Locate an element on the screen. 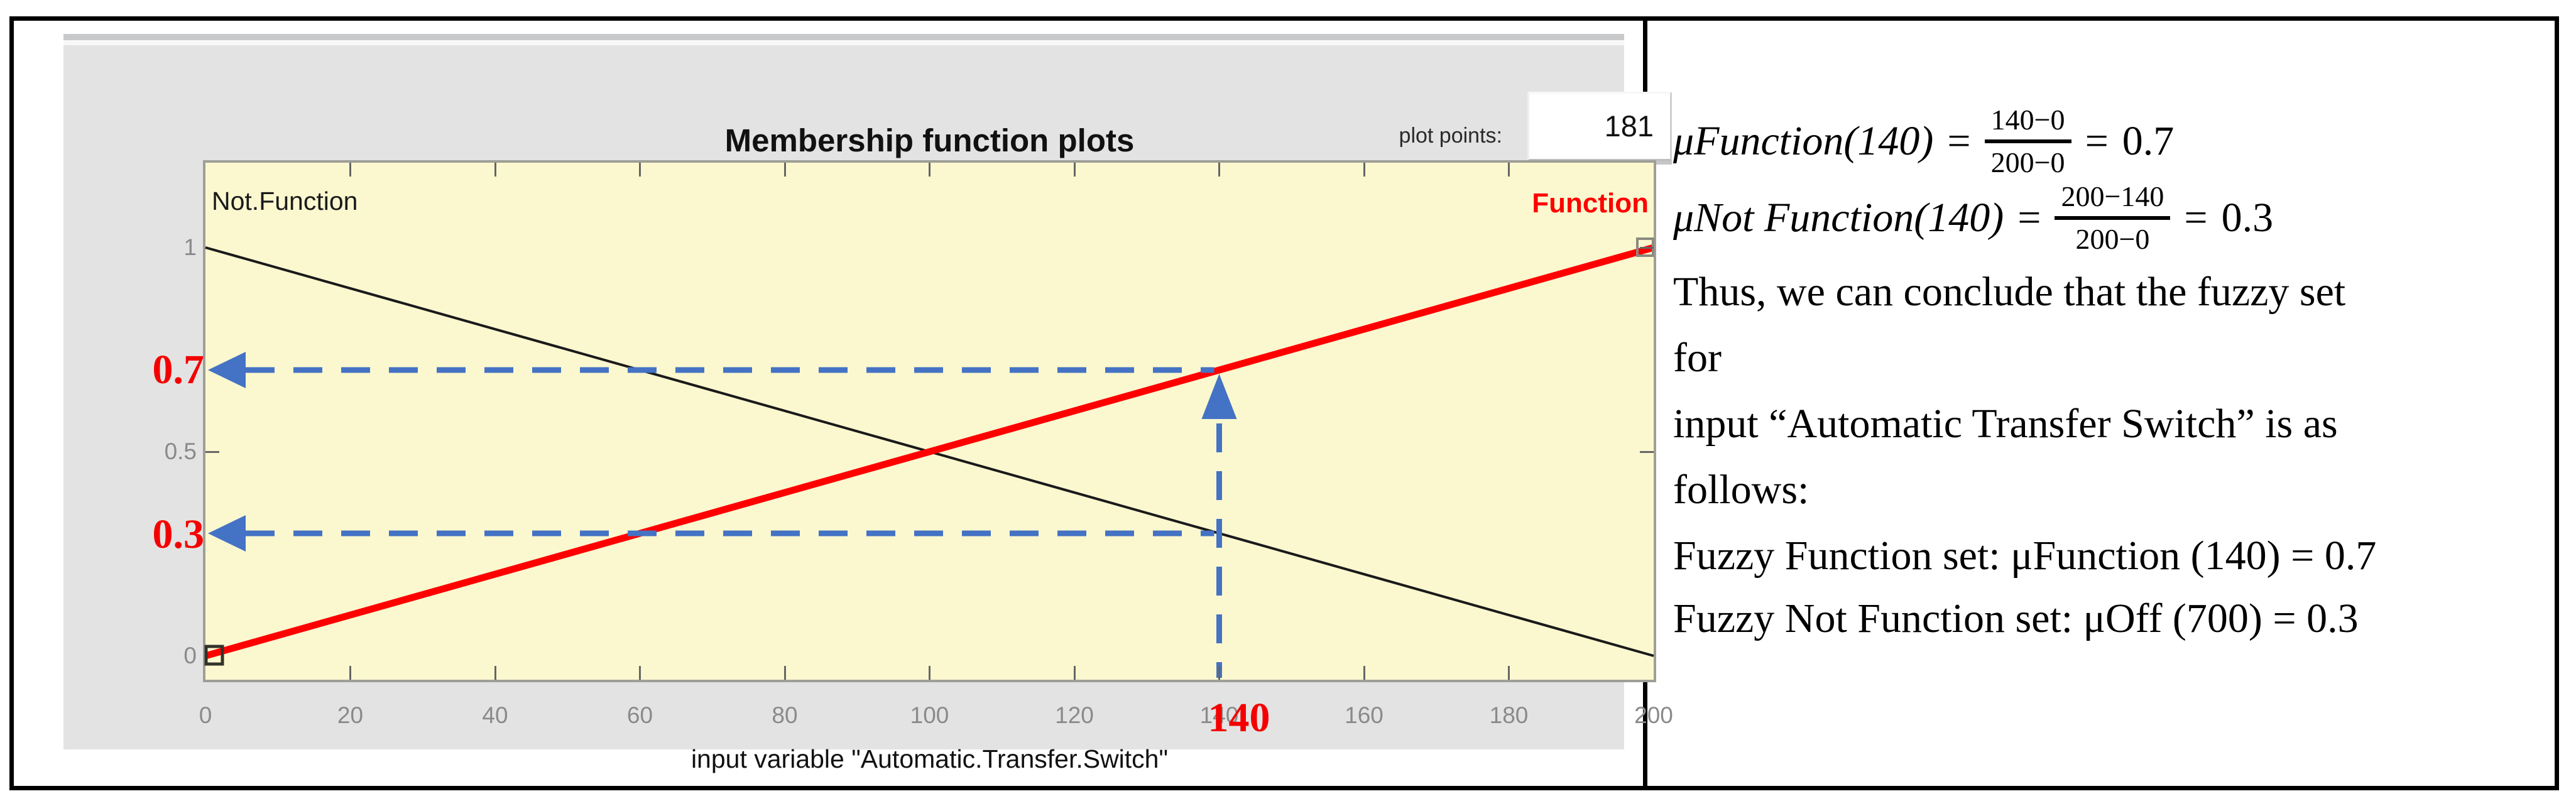  text-line: input “Automatic Transfer Switch” is as is located at coordinates (2005, 424).